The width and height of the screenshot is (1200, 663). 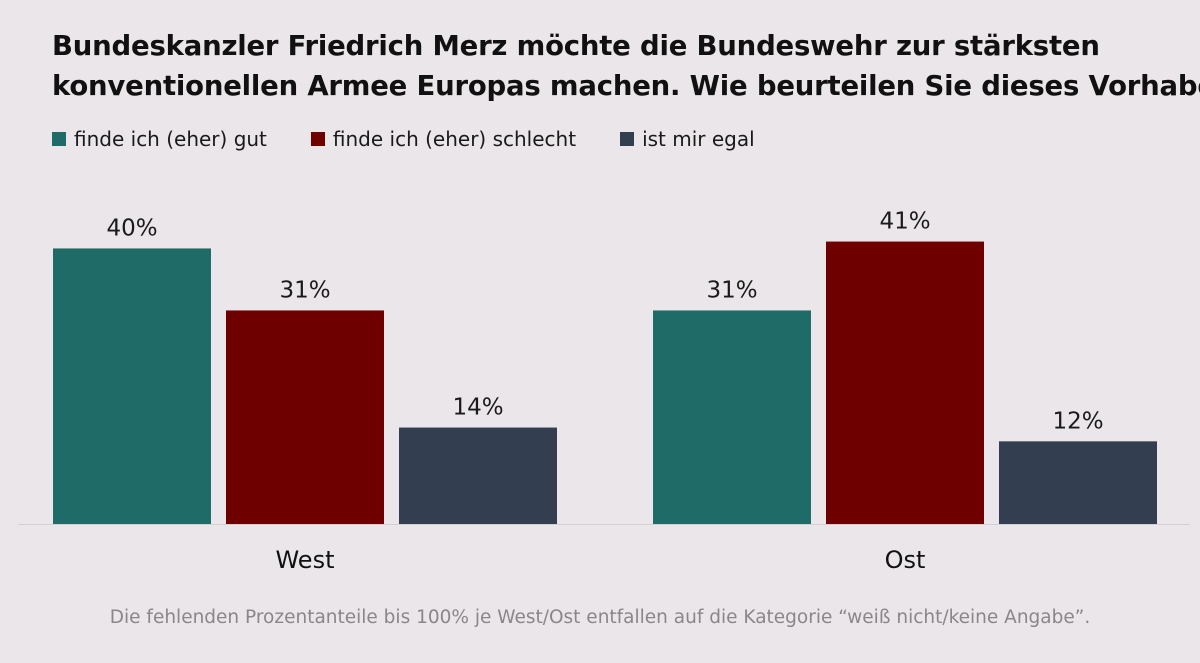 I want to click on legend-swatch-schlecht, so click(x=317, y=139).